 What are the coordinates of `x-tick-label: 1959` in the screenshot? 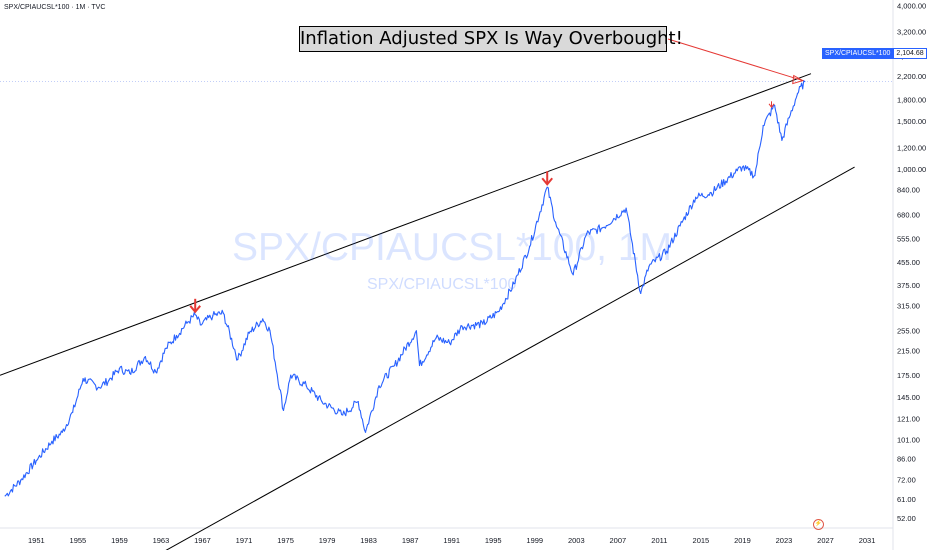 It's located at (119, 540).